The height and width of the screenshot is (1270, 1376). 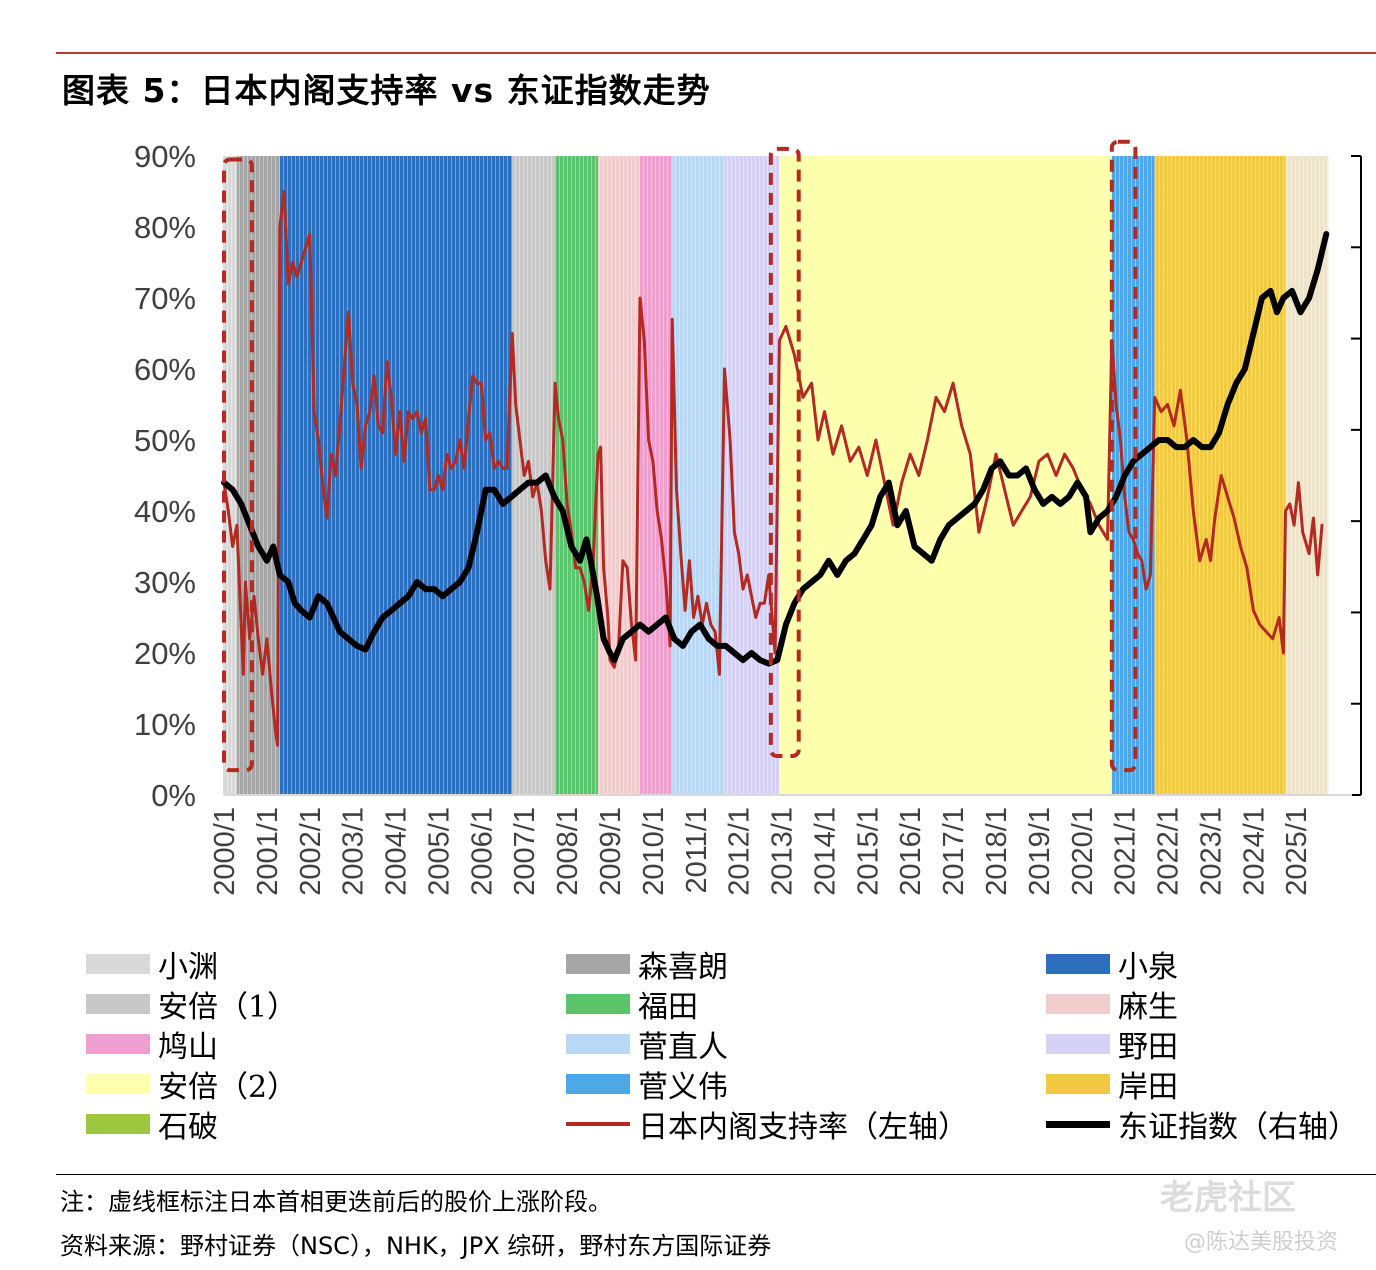 I want to click on legend-item: 菅义伟, so click(x=647, y=1084).